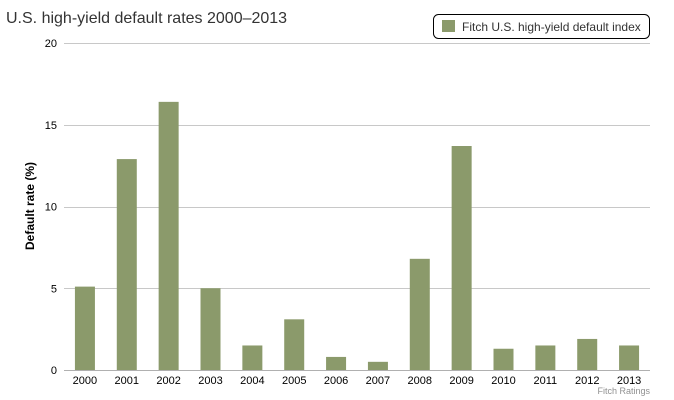 The height and width of the screenshot is (400, 674). Describe the element at coordinates (294, 344) in the screenshot. I see `bar-2005` at that location.